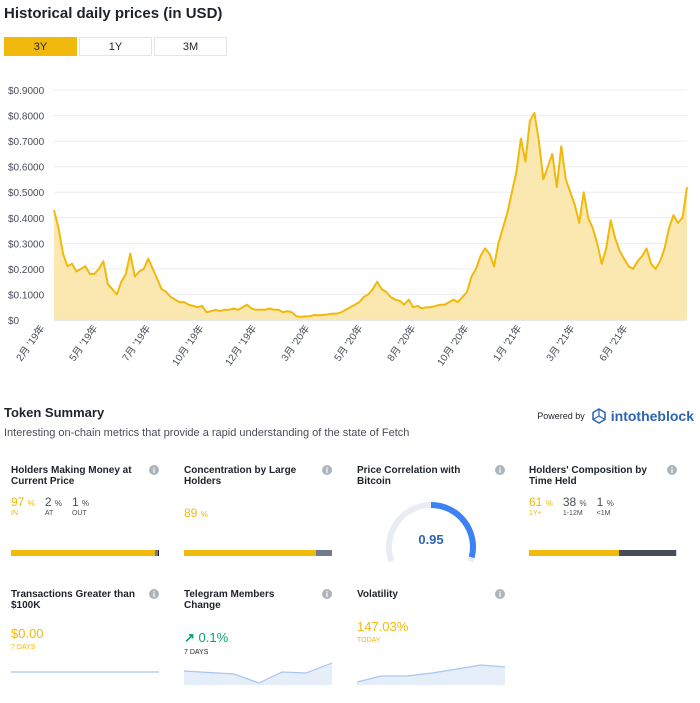  What do you see at coordinates (83, 342) in the screenshot?
I see `x-tick-label: 5月 '19年` at bounding box center [83, 342].